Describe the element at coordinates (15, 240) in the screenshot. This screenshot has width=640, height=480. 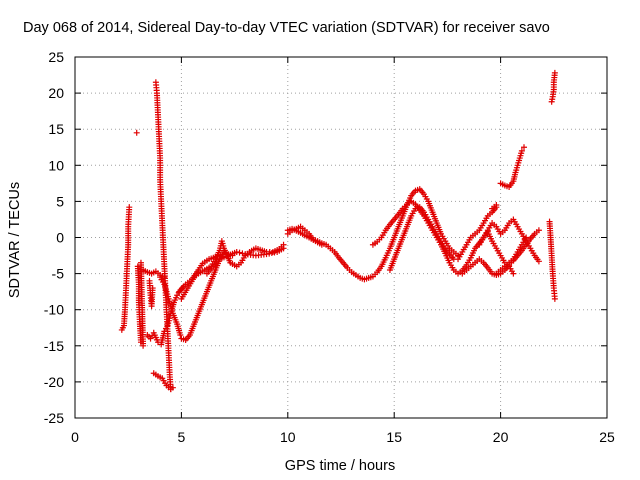
I see `y-axis-label: SDTVAR / TECUs` at that location.